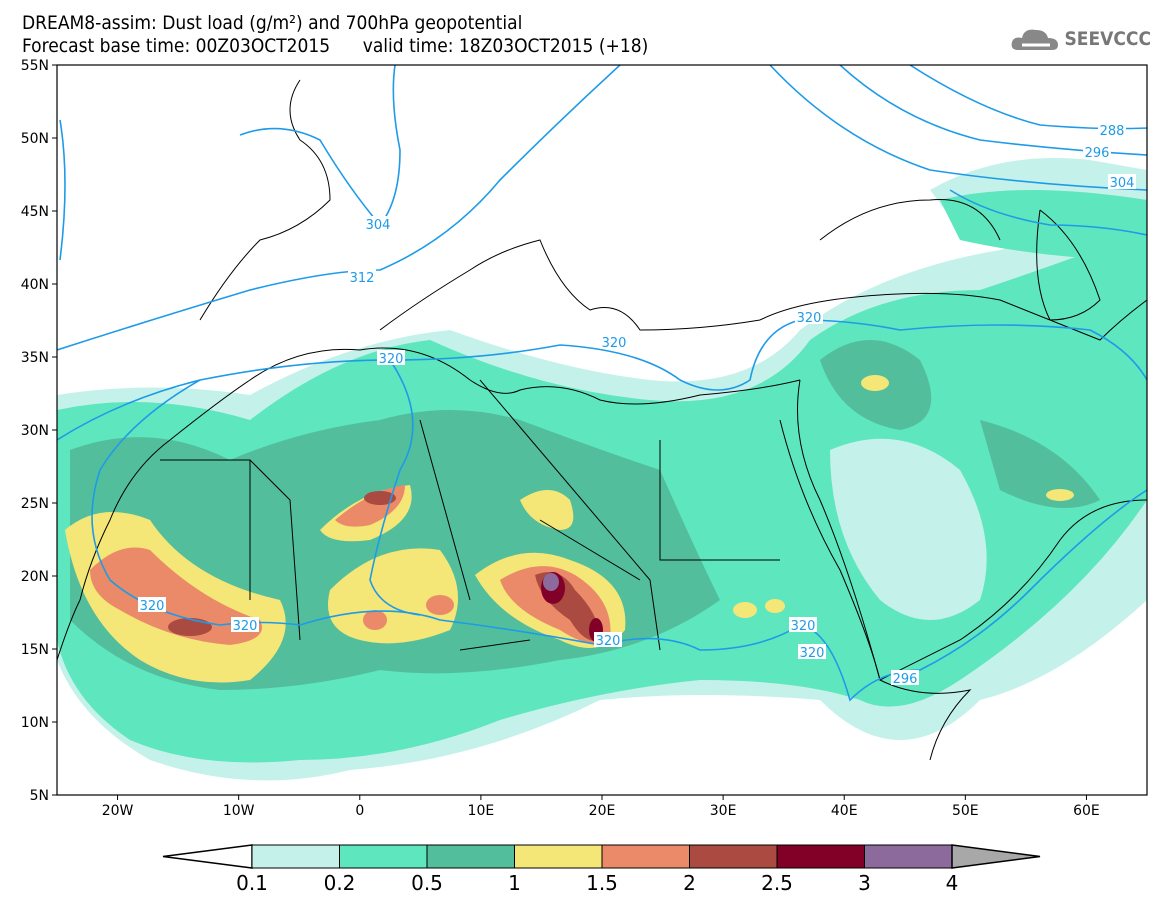 The height and width of the screenshot is (907, 1165). What do you see at coordinates (745, 610) in the screenshot?
I see `dust-level-1-sudan` at bounding box center [745, 610].